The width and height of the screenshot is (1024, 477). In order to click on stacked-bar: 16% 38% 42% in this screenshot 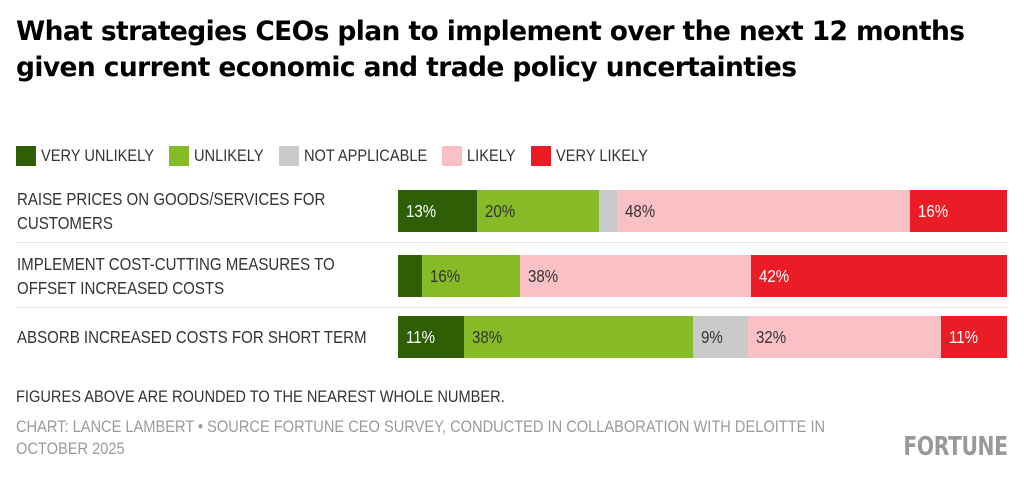, I will do `click(703, 276)`.